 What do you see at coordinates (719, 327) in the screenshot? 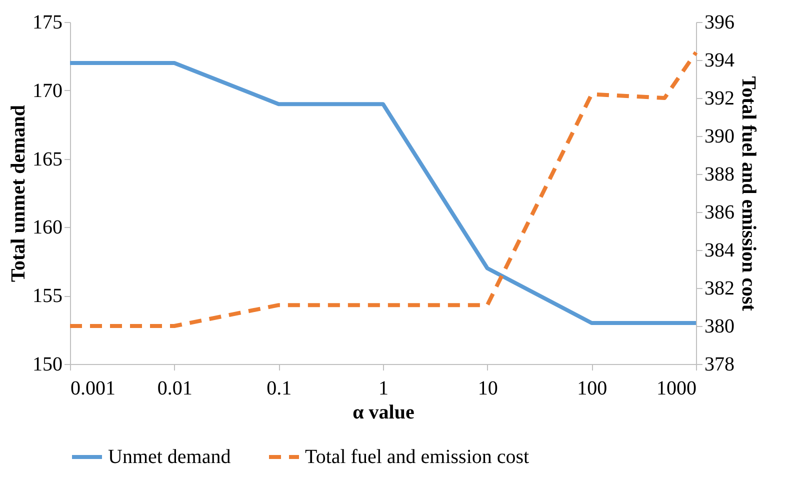
I see `y2-tick-label: 380` at bounding box center [719, 327].